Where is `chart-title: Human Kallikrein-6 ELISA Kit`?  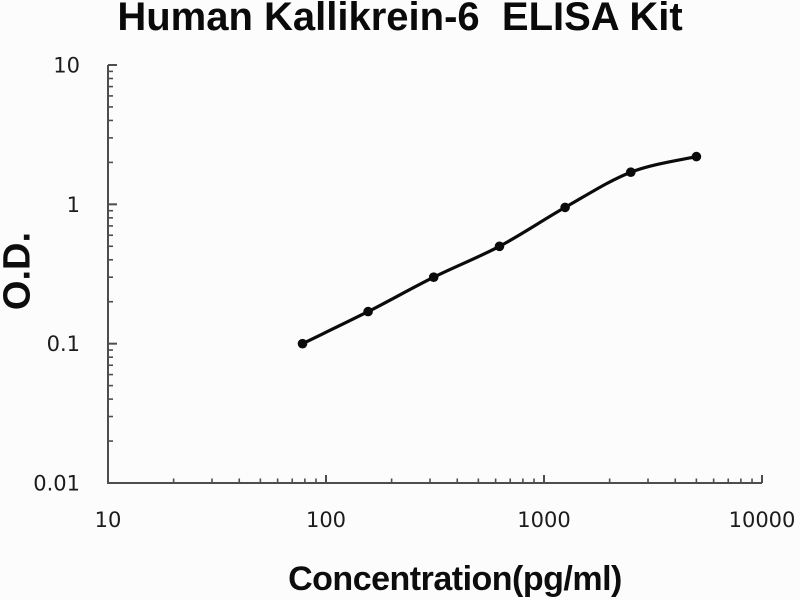 chart-title: Human Kallikrein-6 ELISA Kit is located at coordinates (400, 19).